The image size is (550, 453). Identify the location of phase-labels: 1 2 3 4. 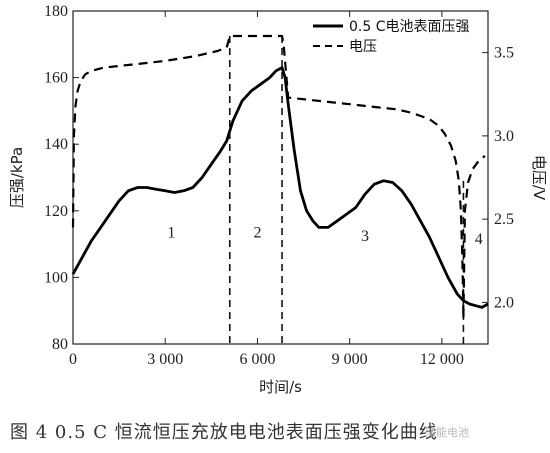
(324, 236).